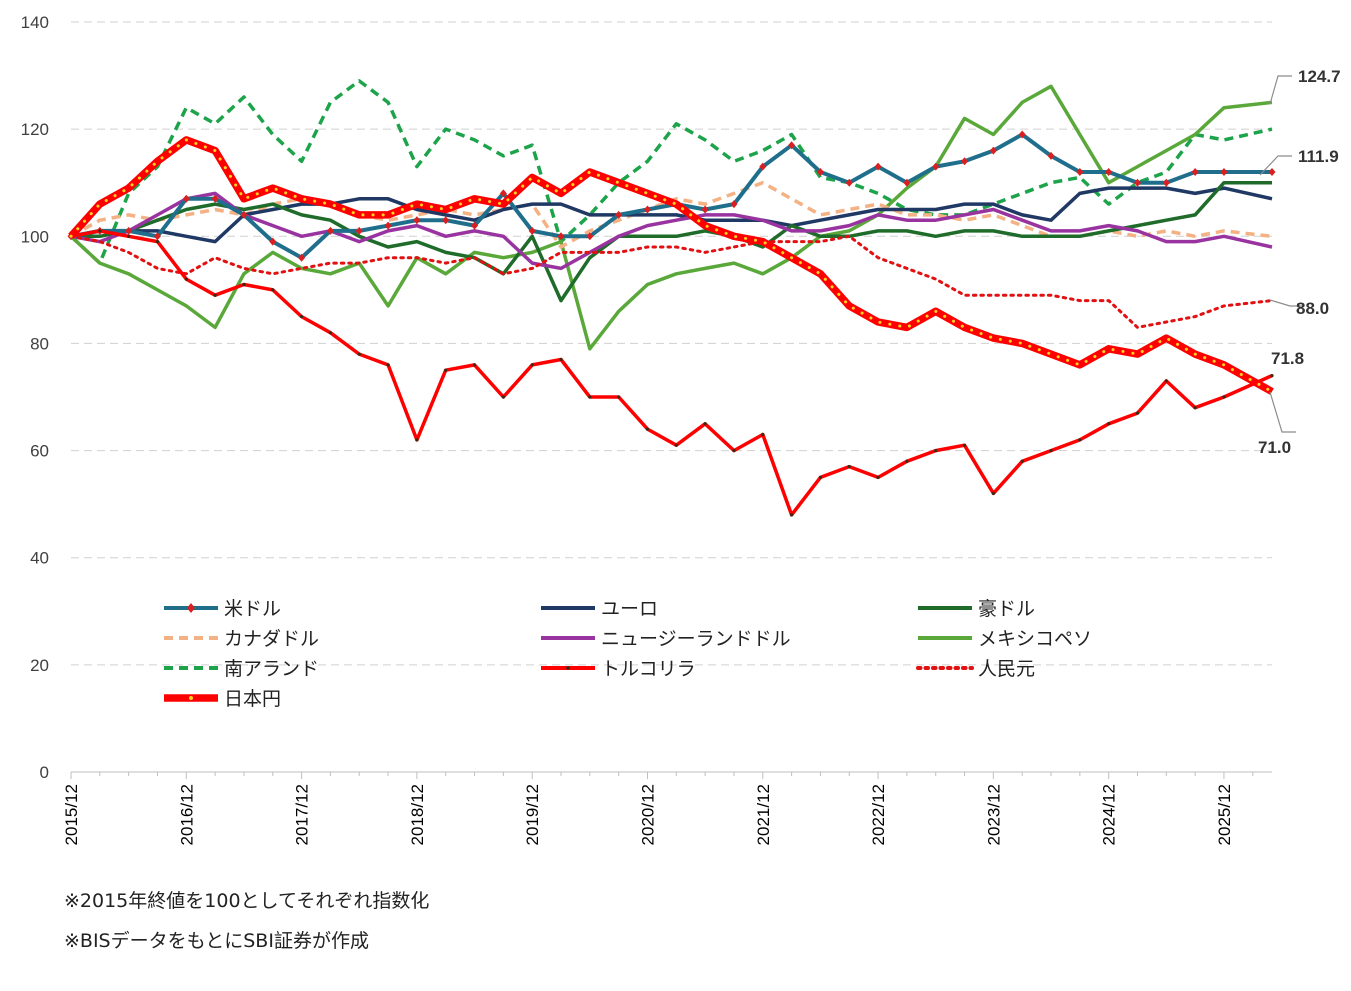  Describe the element at coordinates (878, 814) in the screenshot. I see `x-tick-label: 2022/12` at that location.